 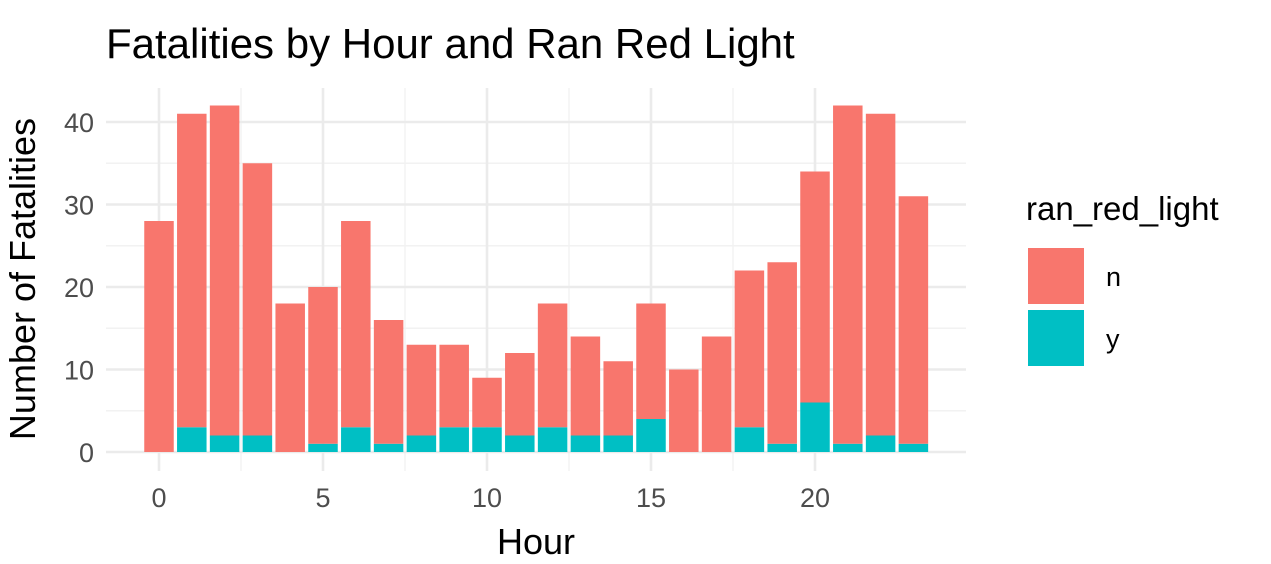 What do you see at coordinates (1056, 338) in the screenshot?
I see `legend-key-y` at bounding box center [1056, 338].